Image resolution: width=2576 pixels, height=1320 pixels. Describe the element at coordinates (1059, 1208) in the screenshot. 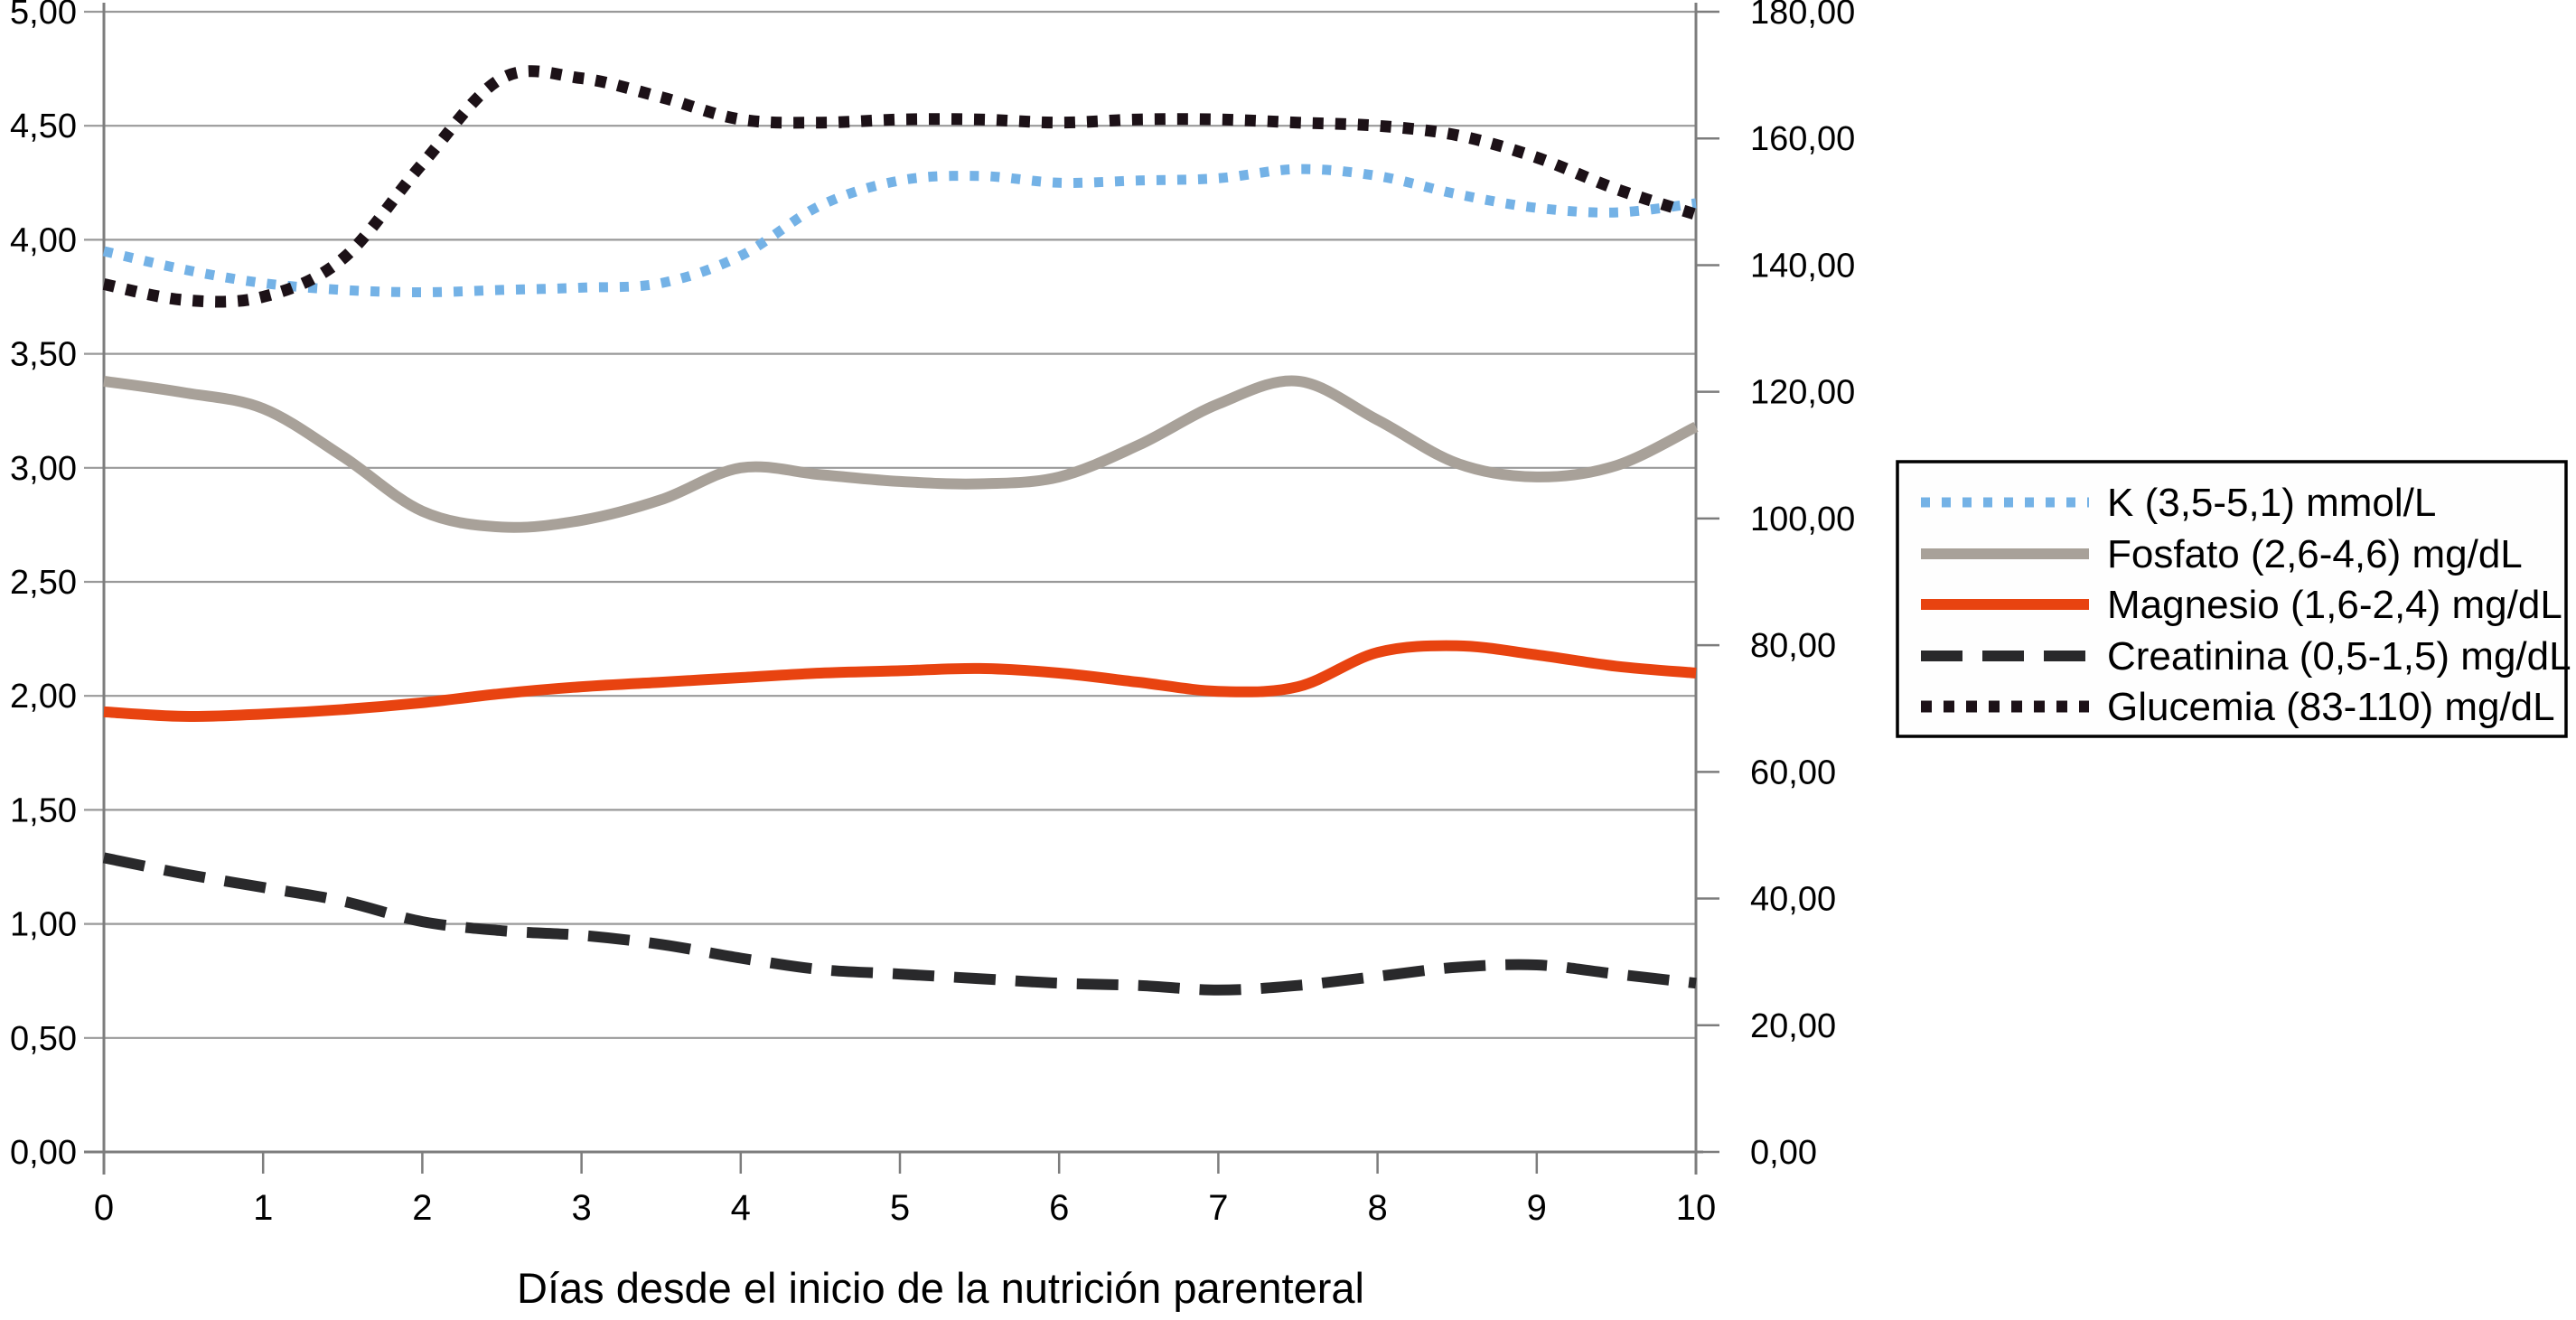

I see `x-axis-tick-label: 6` at that location.